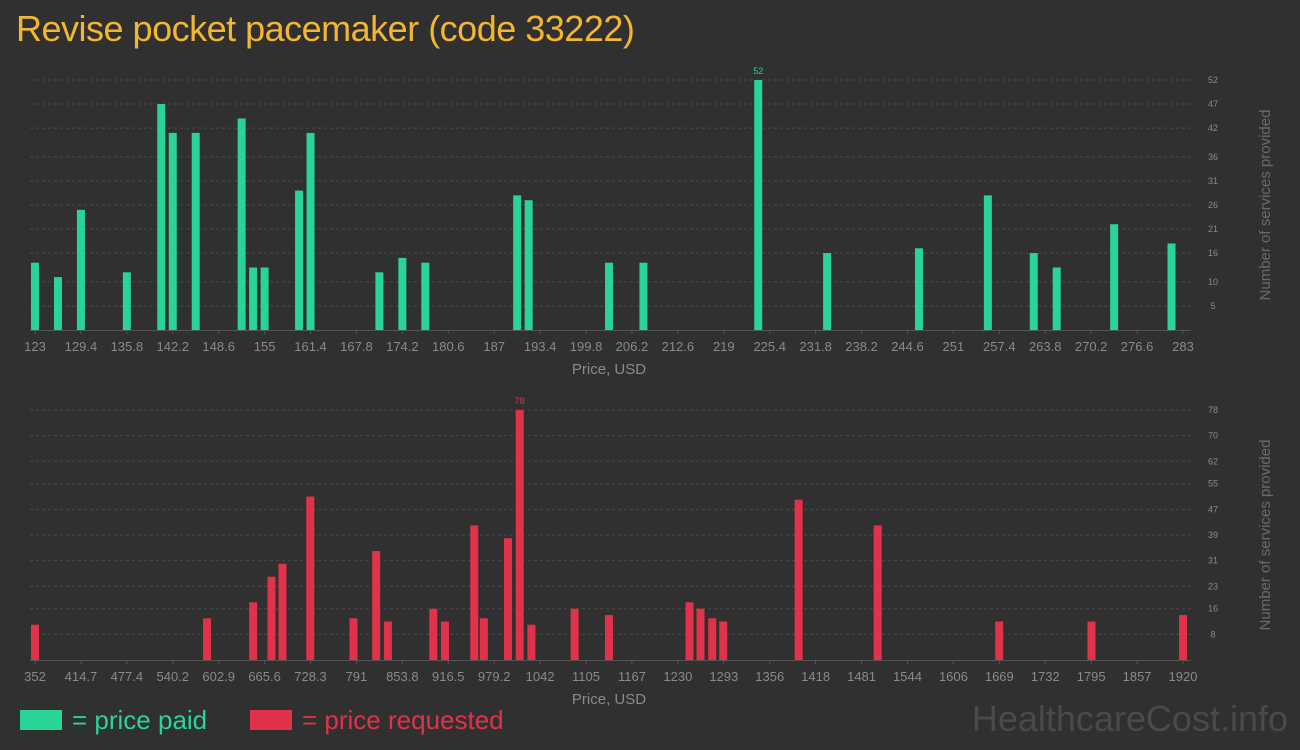 This screenshot has width=1300, height=750. I want to click on requested-x-tick-label: 791, so click(357, 676).